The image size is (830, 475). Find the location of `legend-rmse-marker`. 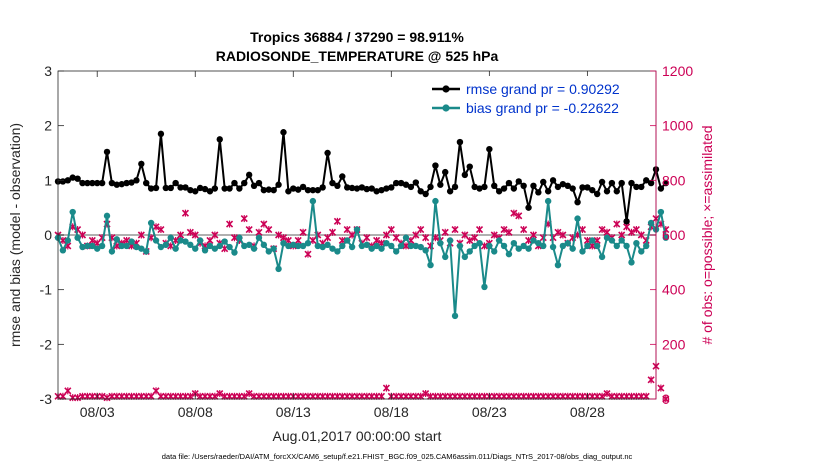

legend-rmse-marker is located at coordinates (446, 89).